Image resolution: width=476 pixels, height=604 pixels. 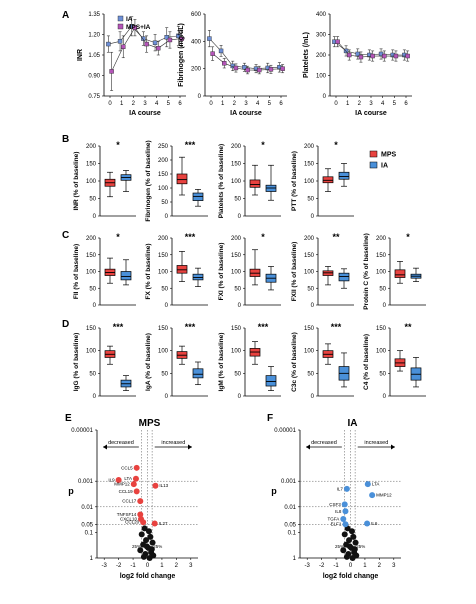 I want to click on point-label: LTA, so click(x=376, y=484).